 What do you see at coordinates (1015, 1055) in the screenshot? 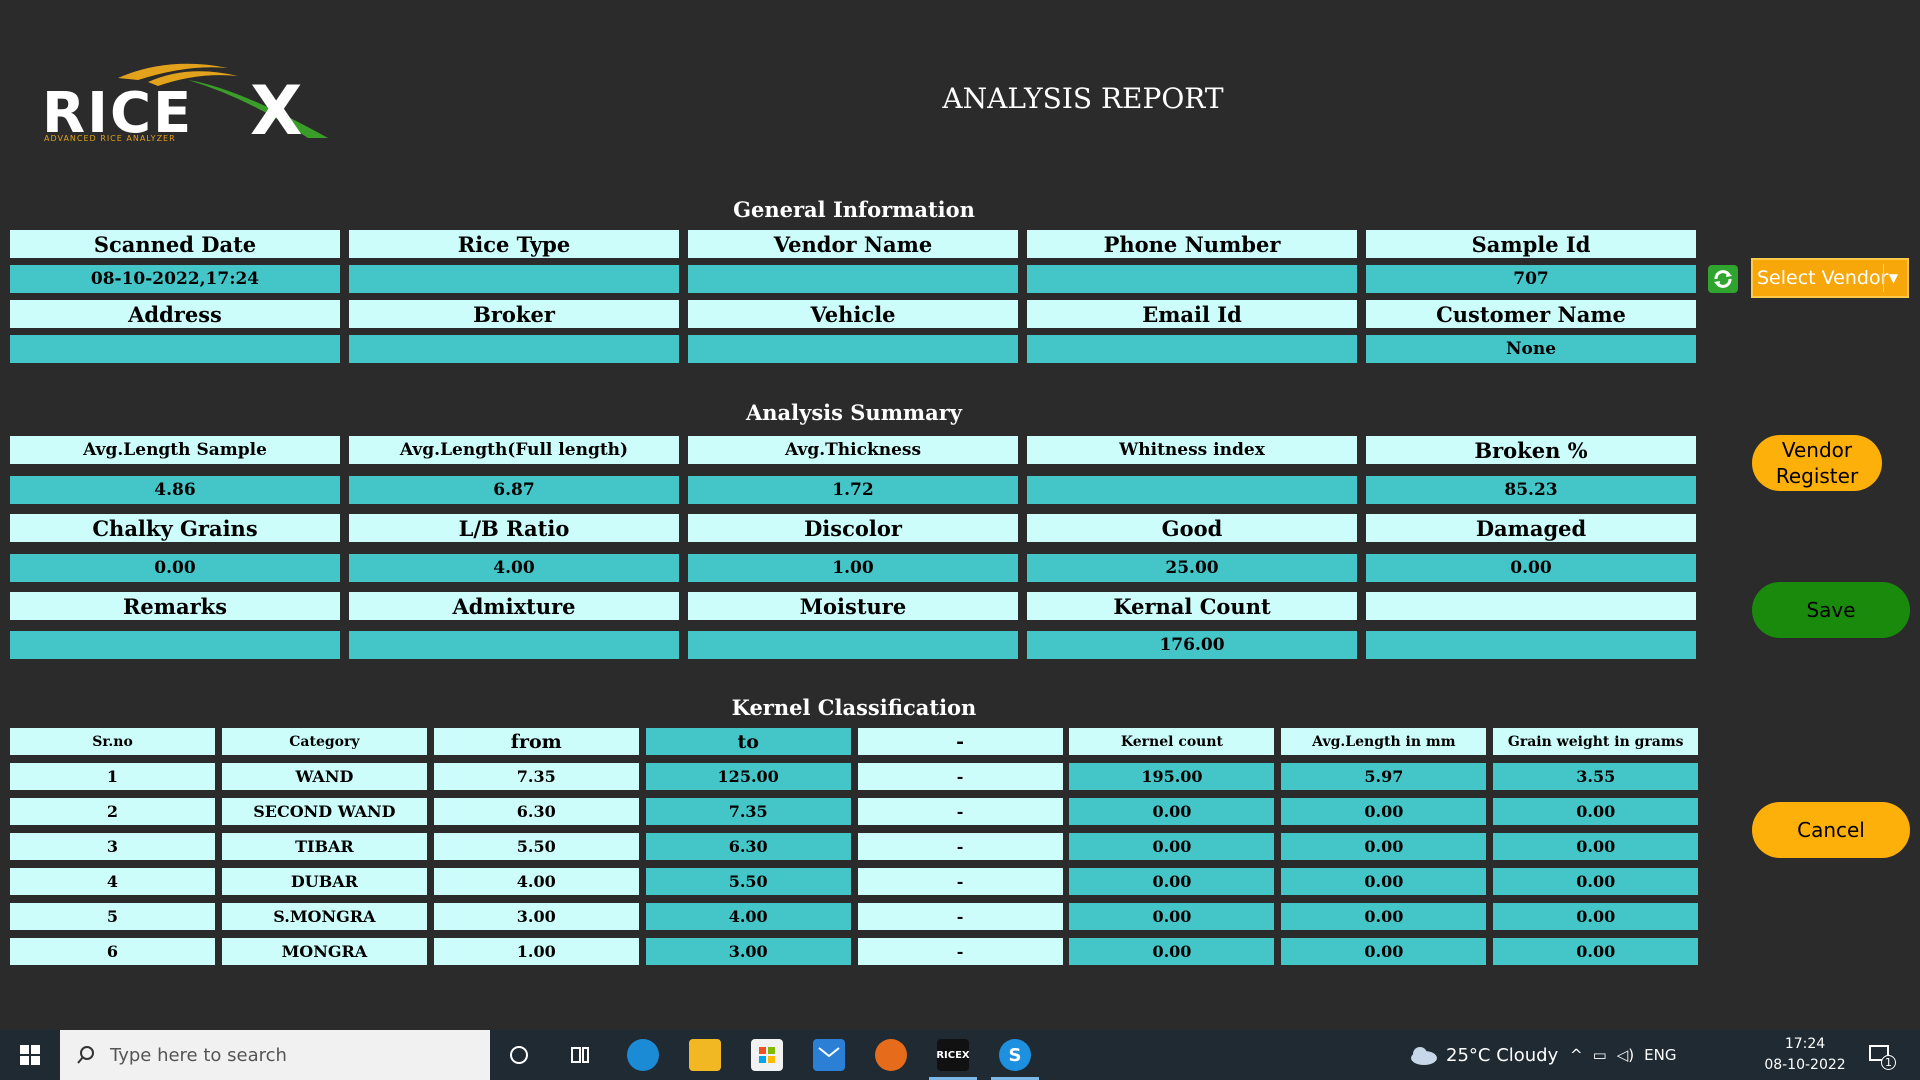
I see `skype-icon: S` at bounding box center [1015, 1055].